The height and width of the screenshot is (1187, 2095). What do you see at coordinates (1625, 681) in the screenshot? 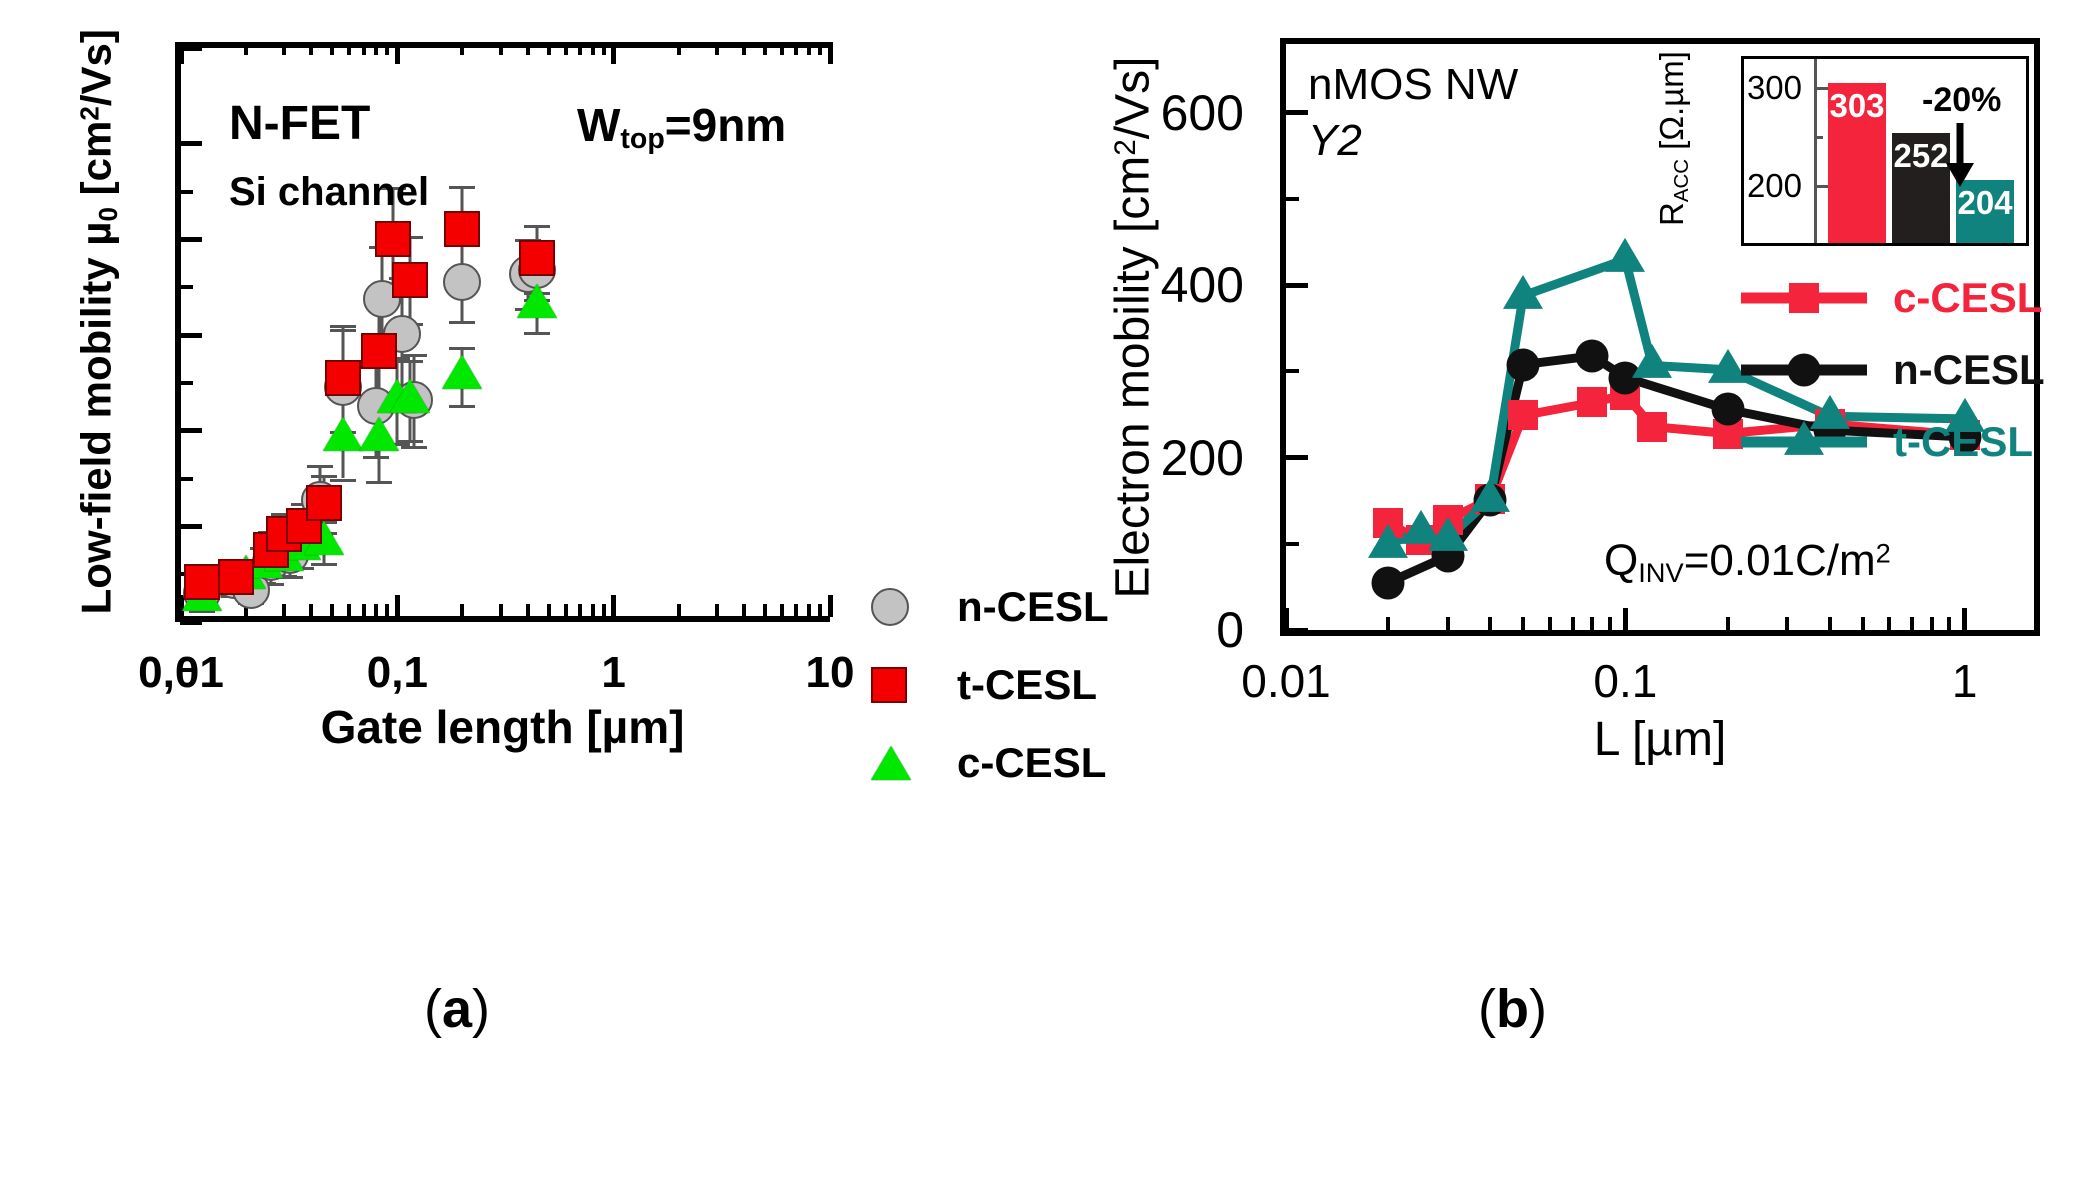
I see `b-x-tick-label: 0.1` at bounding box center [1625, 681].